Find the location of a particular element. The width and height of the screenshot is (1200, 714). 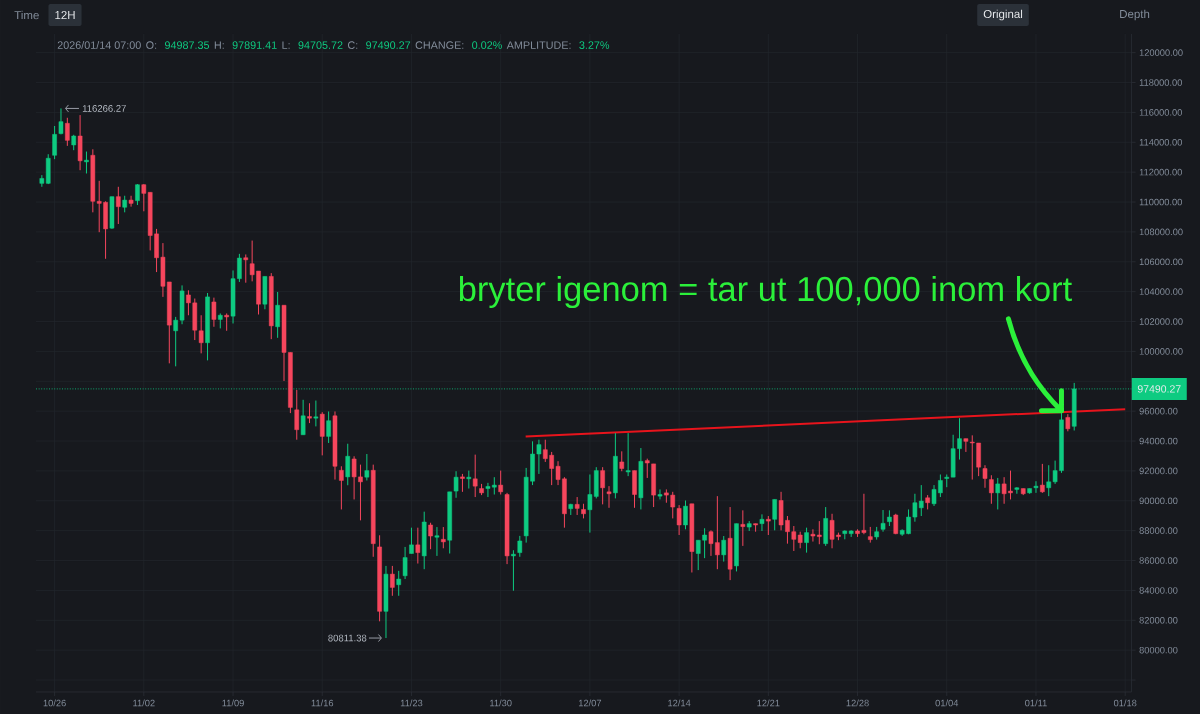

annotation: 94705.72 is located at coordinates (320, 45).